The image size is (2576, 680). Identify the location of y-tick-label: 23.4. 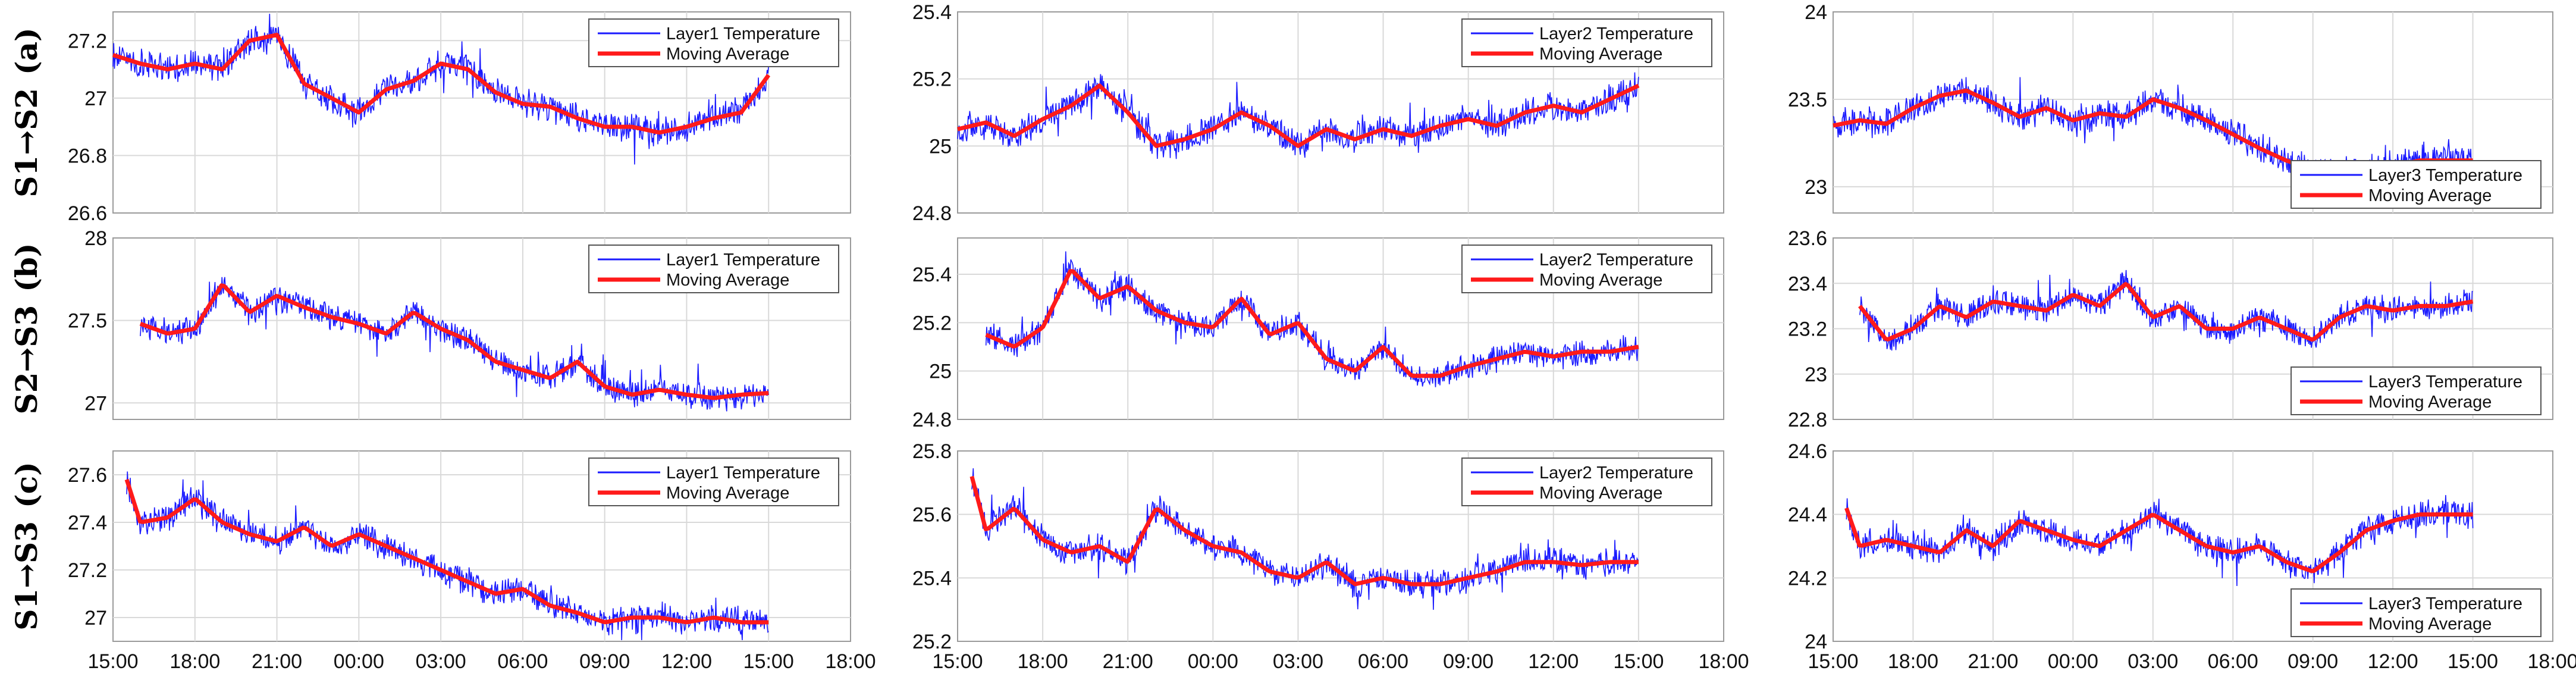
(1807, 283).